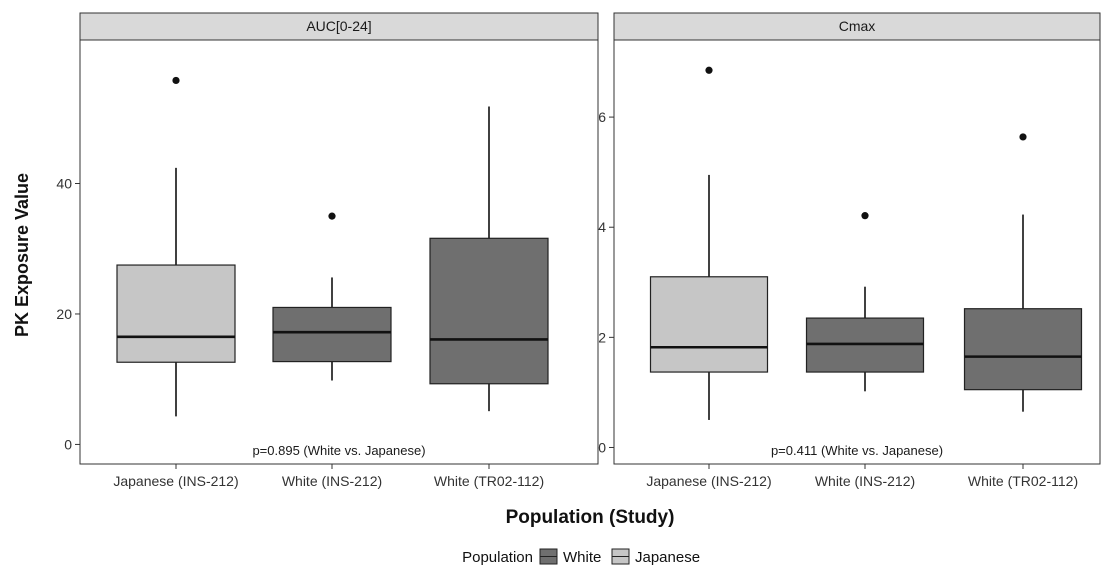  What do you see at coordinates (602, 117) in the screenshot?
I see `y-tick-label-cmax-6: 6` at bounding box center [602, 117].